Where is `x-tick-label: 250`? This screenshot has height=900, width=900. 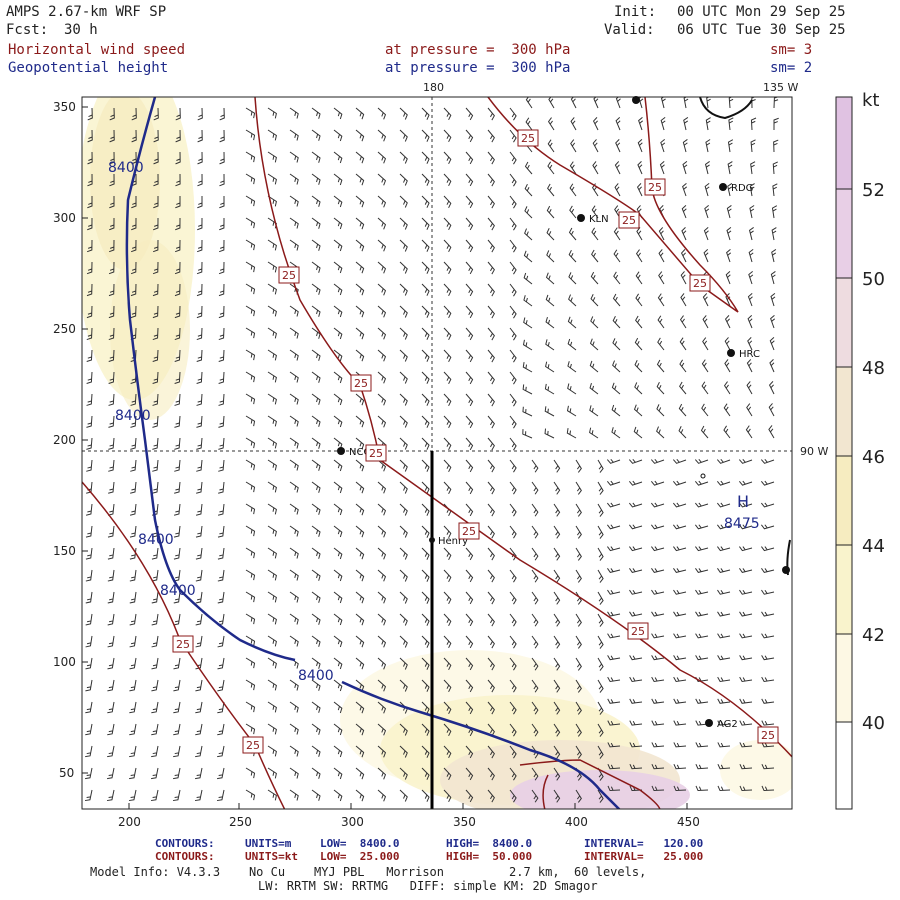
x-tick-label: 250 is located at coordinates (240, 822).